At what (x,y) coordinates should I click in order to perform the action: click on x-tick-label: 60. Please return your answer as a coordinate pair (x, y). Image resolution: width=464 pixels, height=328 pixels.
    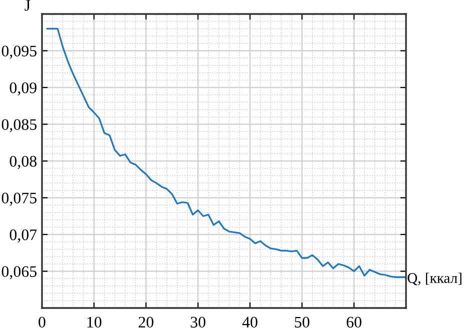
    Looking at the image, I should click on (354, 322).